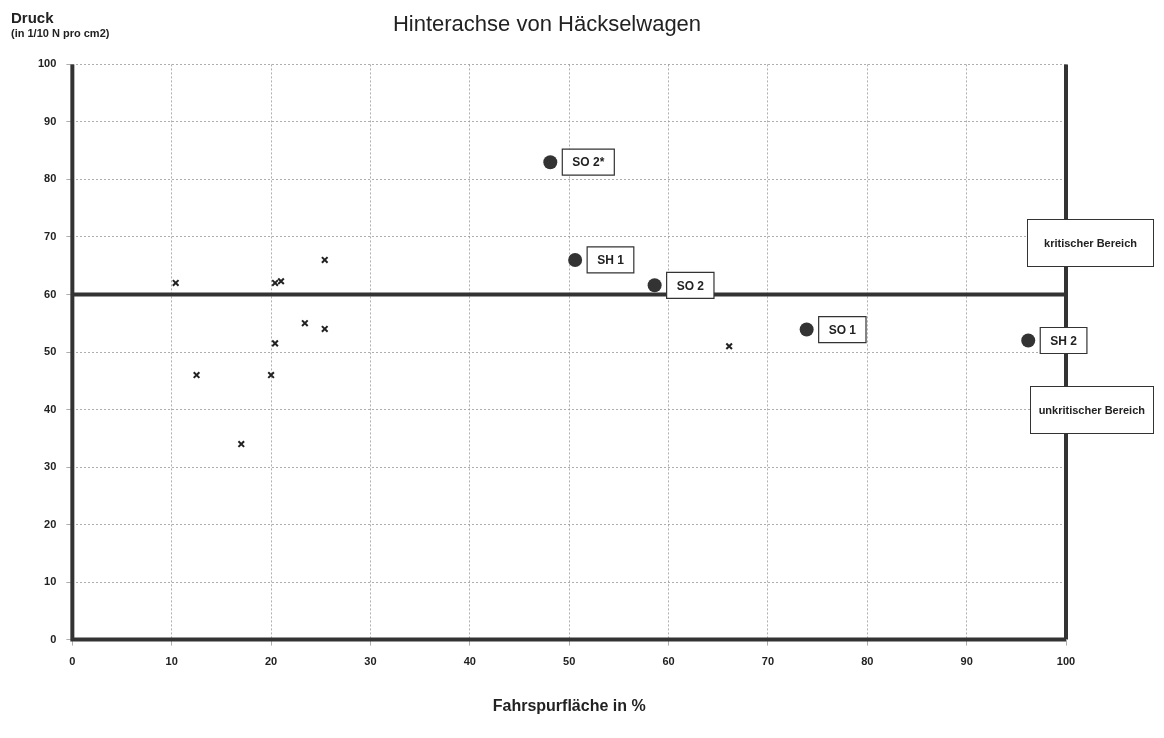 Image resolution: width=1164 pixels, height=738 pixels. Describe the element at coordinates (50, 178) in the screenshot. I see `y-tick-label: 80` at that location.